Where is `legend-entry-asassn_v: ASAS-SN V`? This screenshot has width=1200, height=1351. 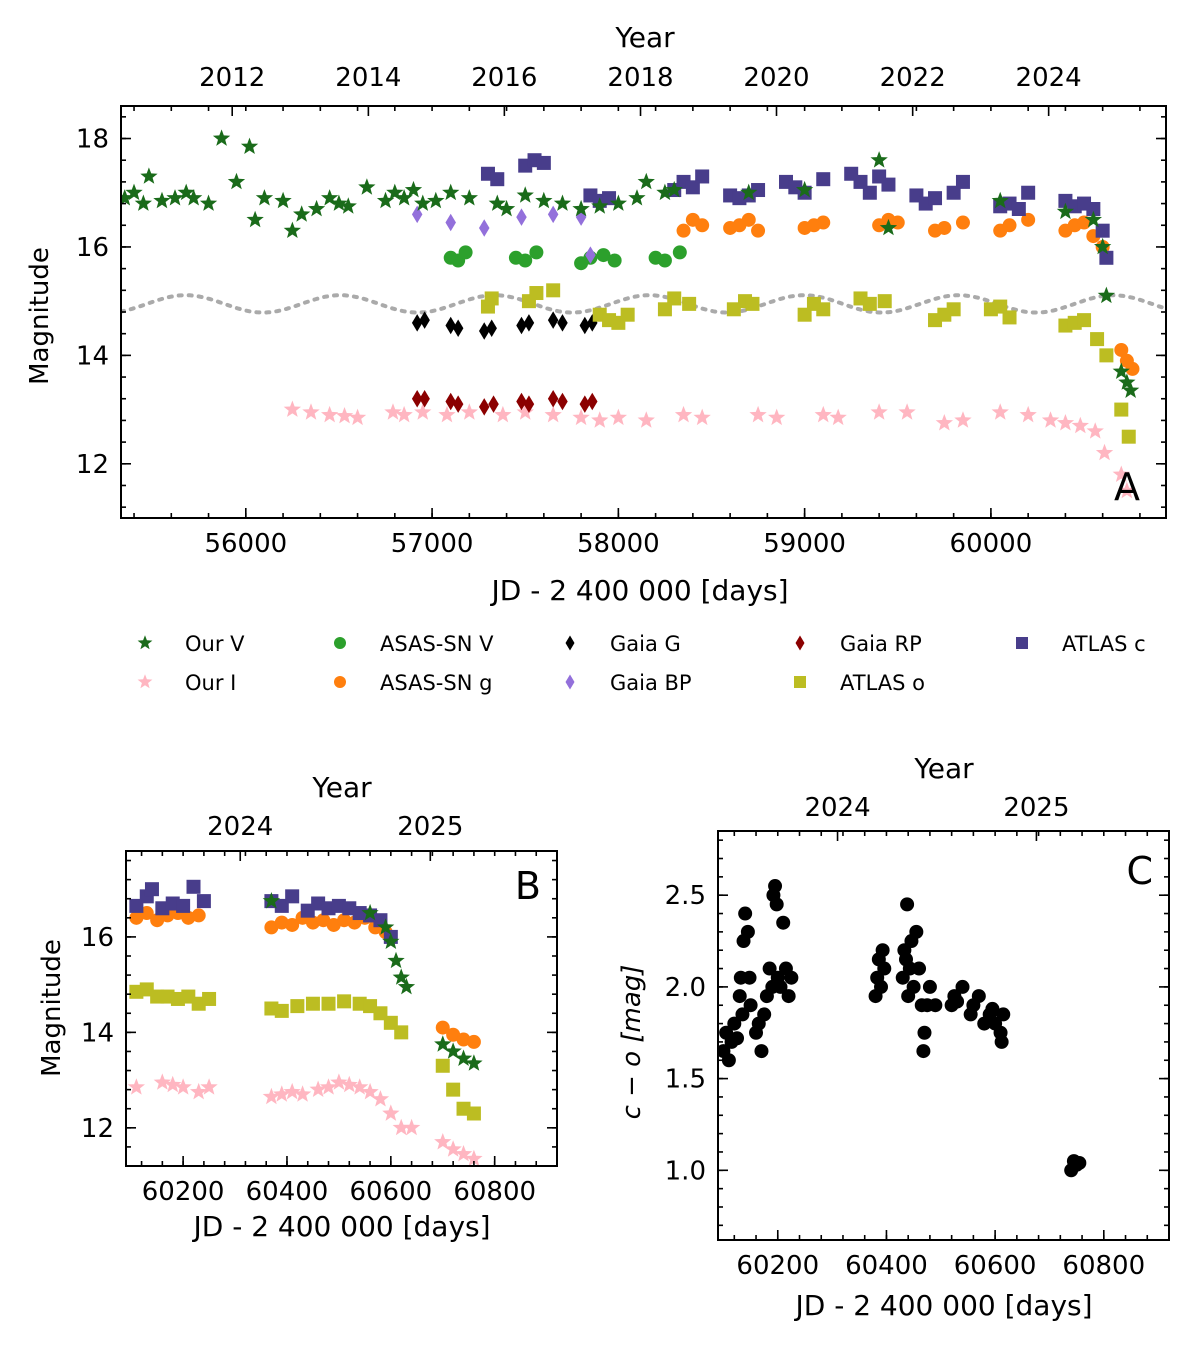 legend-entry-asassn_v: ASAS-SN V is located at coordinates (414, 644).